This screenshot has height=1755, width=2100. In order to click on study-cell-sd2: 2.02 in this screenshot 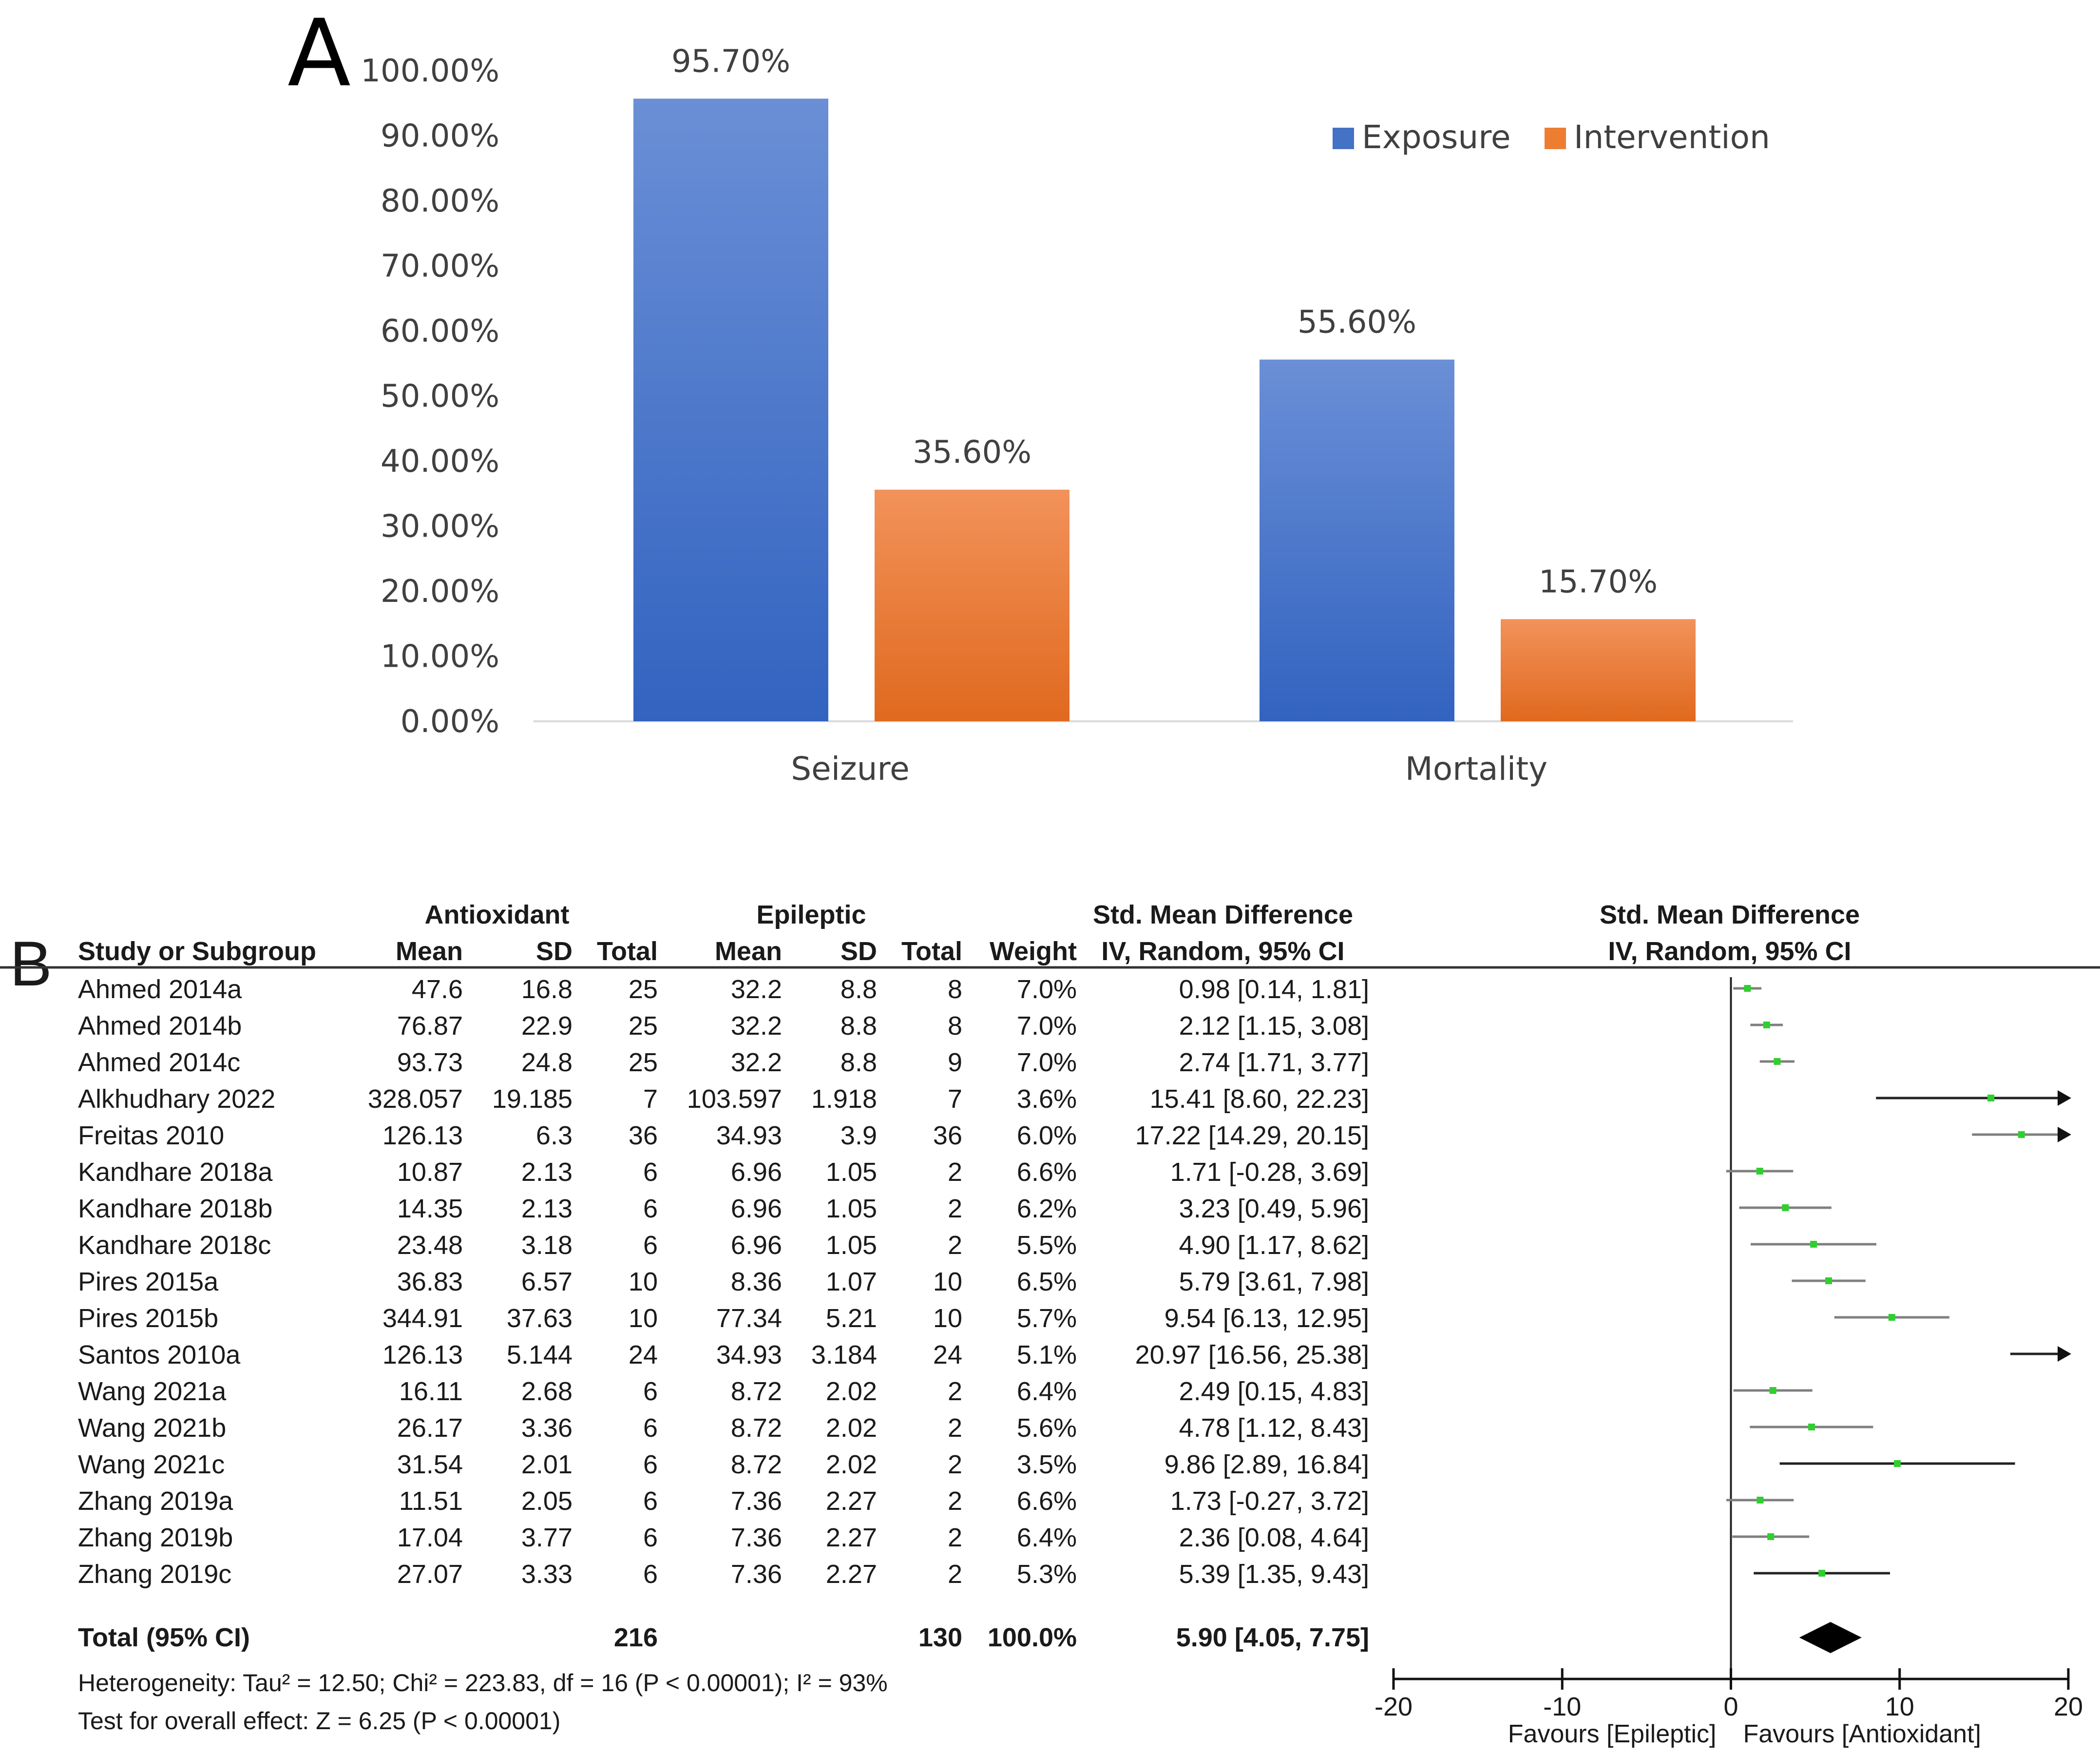, I will do `click(851, 1464)`.